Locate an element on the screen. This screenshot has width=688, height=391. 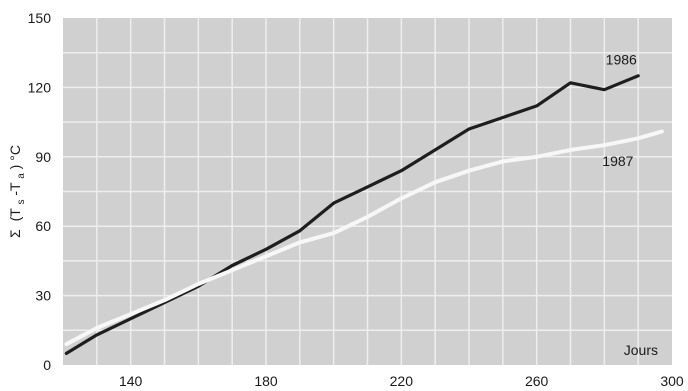
x-tick-labels: 140 180 220 260 300 is located at coordinates (401, 381).